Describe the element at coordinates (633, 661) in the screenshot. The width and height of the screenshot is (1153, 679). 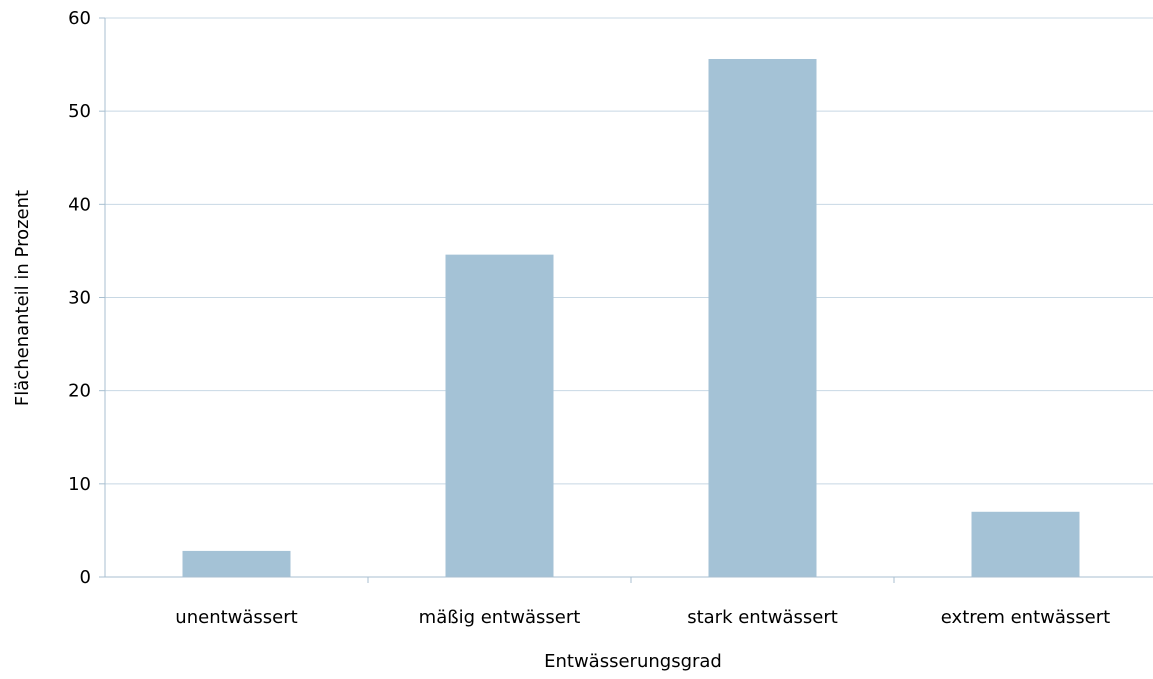
I see `x-axis-title: Entwässerungsgrad` at that location.